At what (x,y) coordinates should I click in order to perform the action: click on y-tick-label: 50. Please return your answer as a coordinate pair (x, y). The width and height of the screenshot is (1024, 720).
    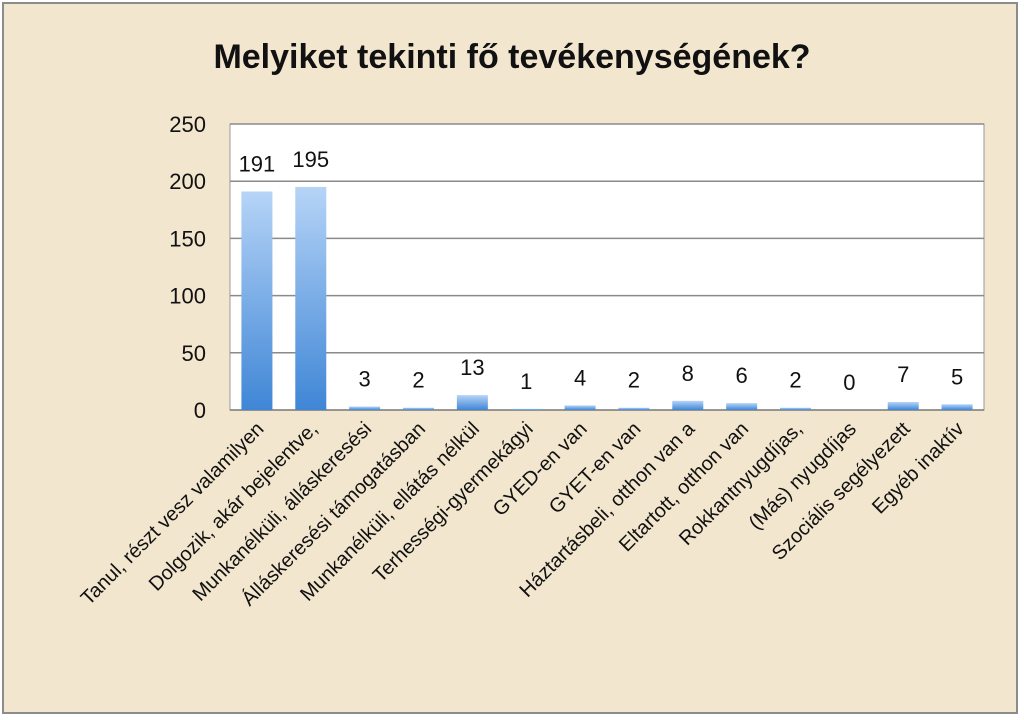
    Looking at the image, I should click on (194, 353).